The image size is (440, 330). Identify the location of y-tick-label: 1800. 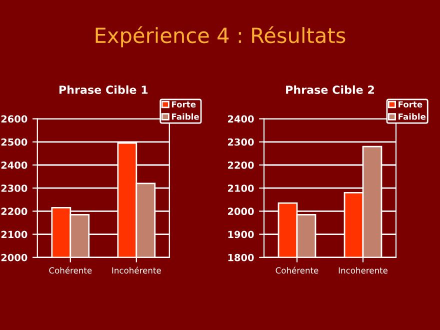
(241, 258).